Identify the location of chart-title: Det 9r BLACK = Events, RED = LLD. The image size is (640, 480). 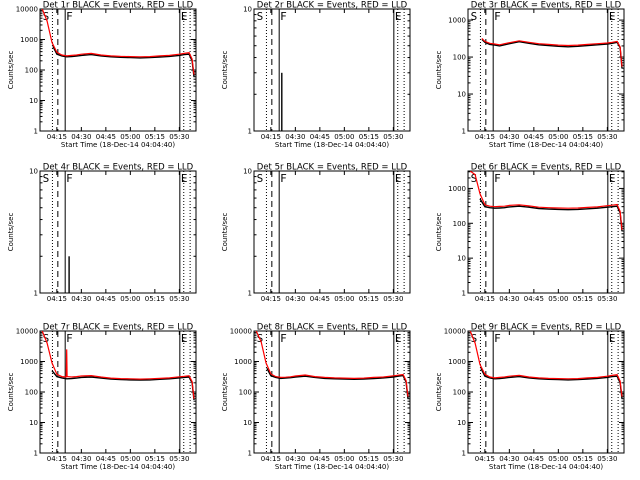
(546, 328).